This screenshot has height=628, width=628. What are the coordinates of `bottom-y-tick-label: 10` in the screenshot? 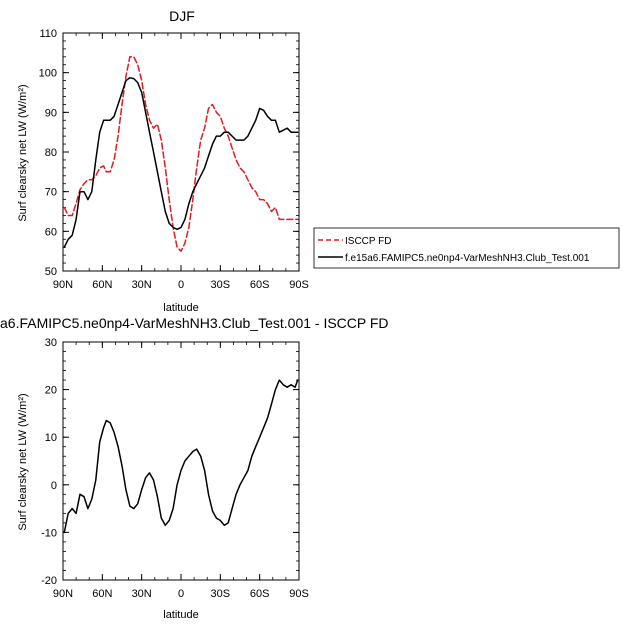 It's located at (51, 438).